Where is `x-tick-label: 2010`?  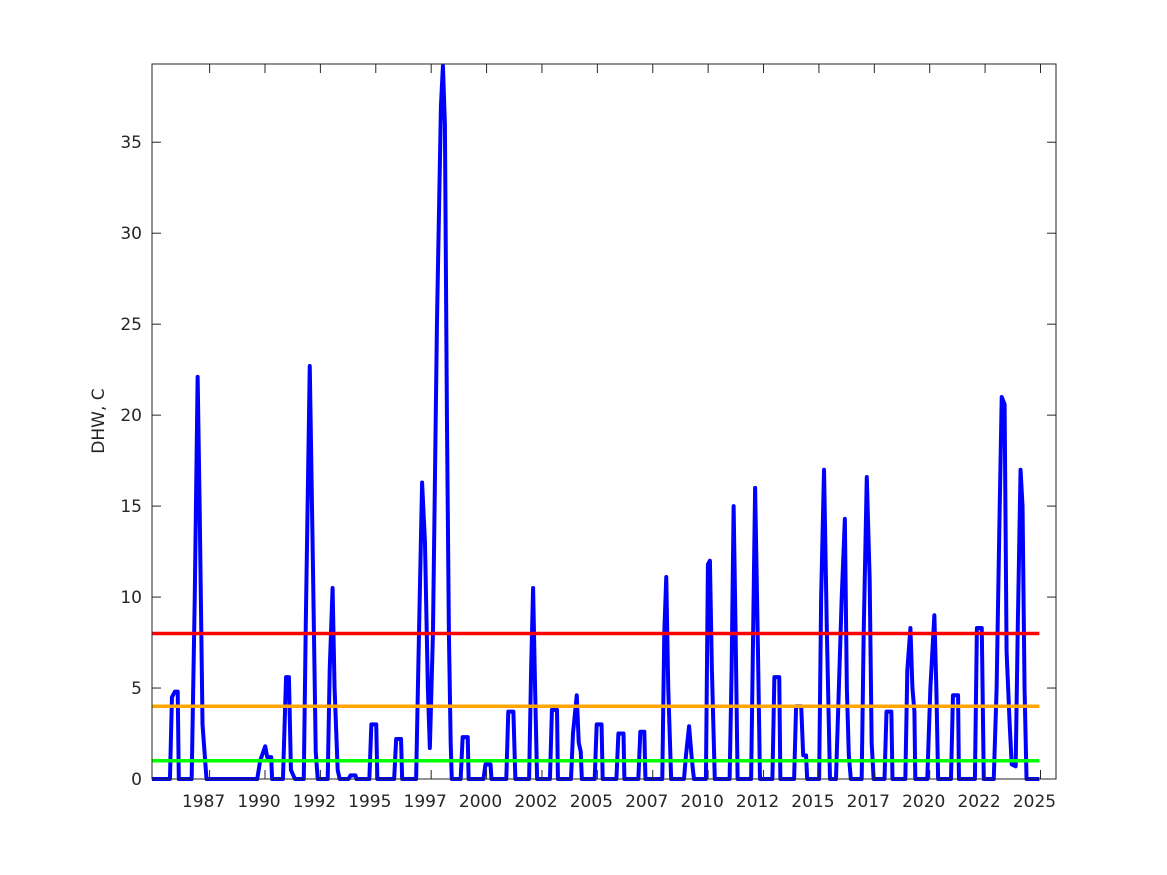
x-tick-label: 2010 is located at coordinates (702, 802).